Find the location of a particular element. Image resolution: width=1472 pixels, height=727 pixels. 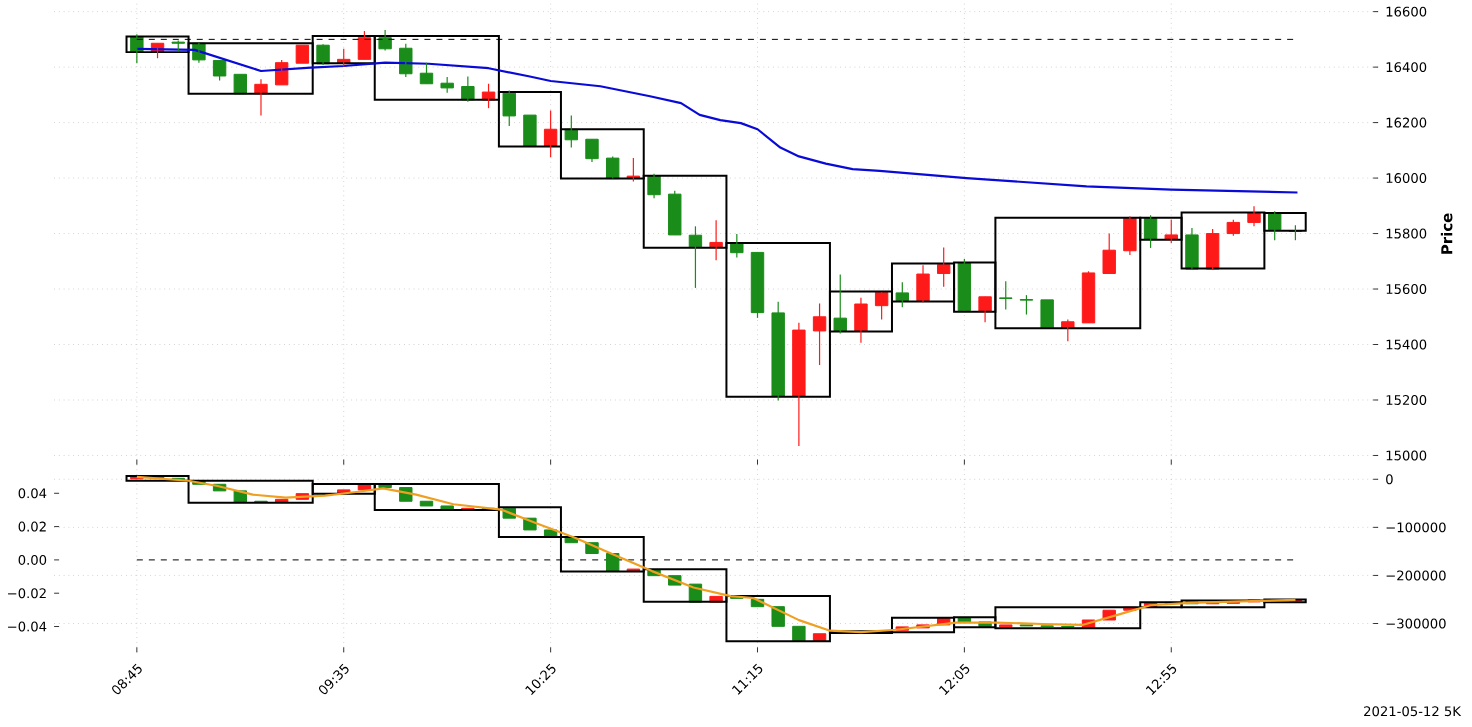

y-tick-label: 15800 is located at coordinates (1406, 233).